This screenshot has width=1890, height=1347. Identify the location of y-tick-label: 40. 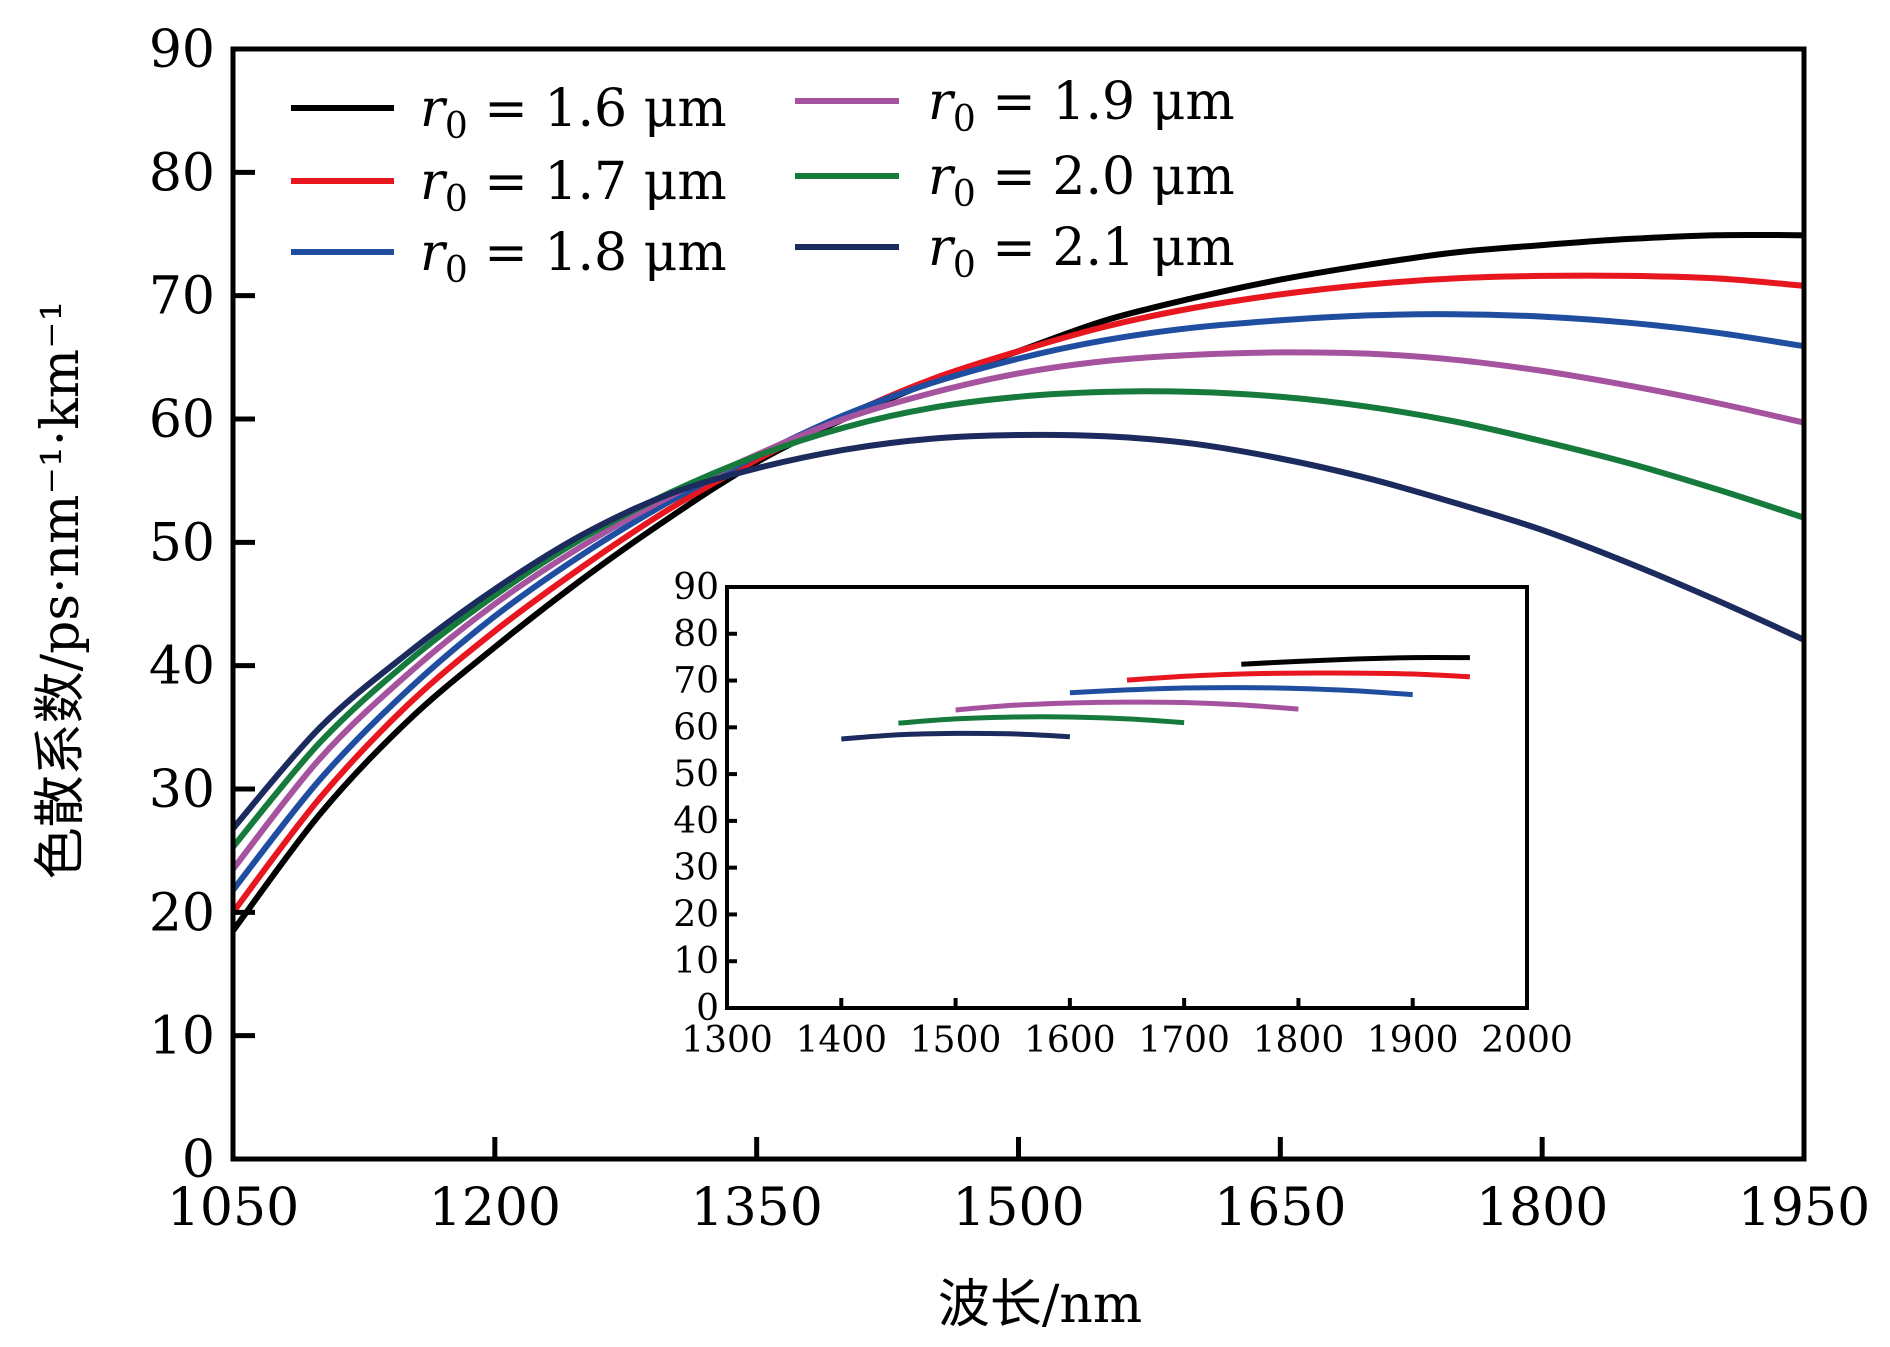
(182, 667).